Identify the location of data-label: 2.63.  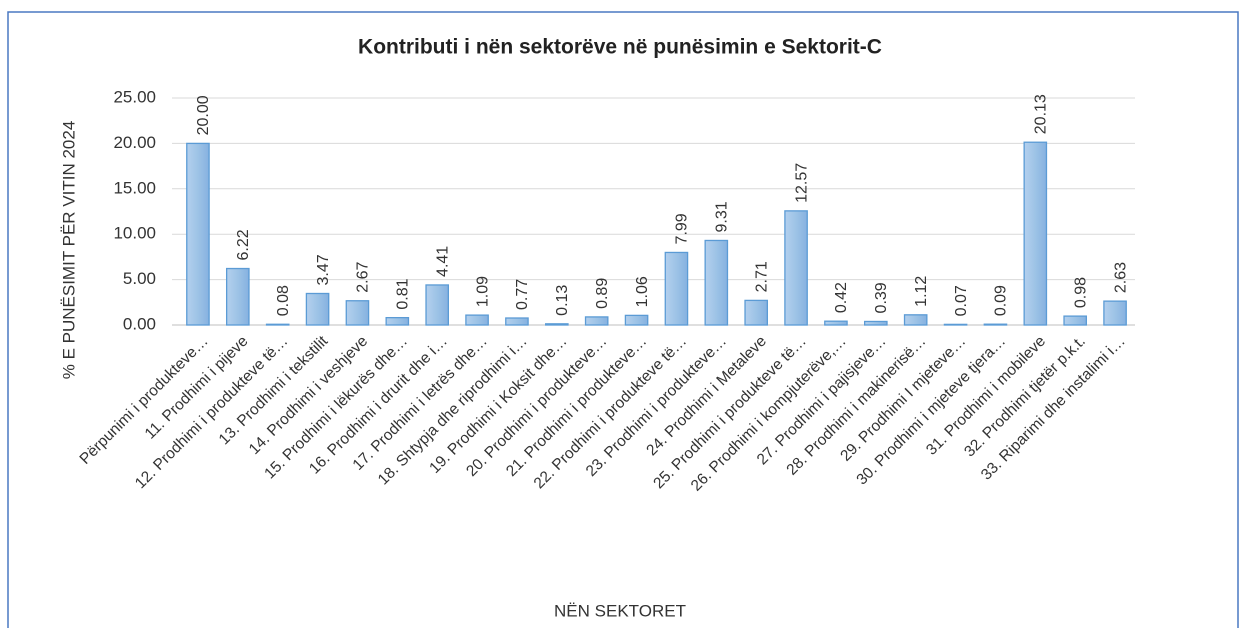
(1120, 277).